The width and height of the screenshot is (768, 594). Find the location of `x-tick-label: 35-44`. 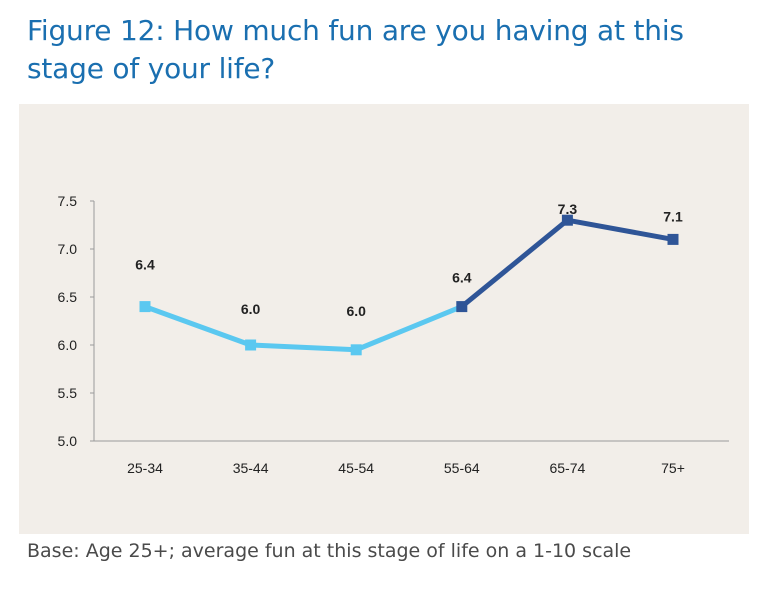

x-tick-label: 35-44 is located at coordinates (251, 468).